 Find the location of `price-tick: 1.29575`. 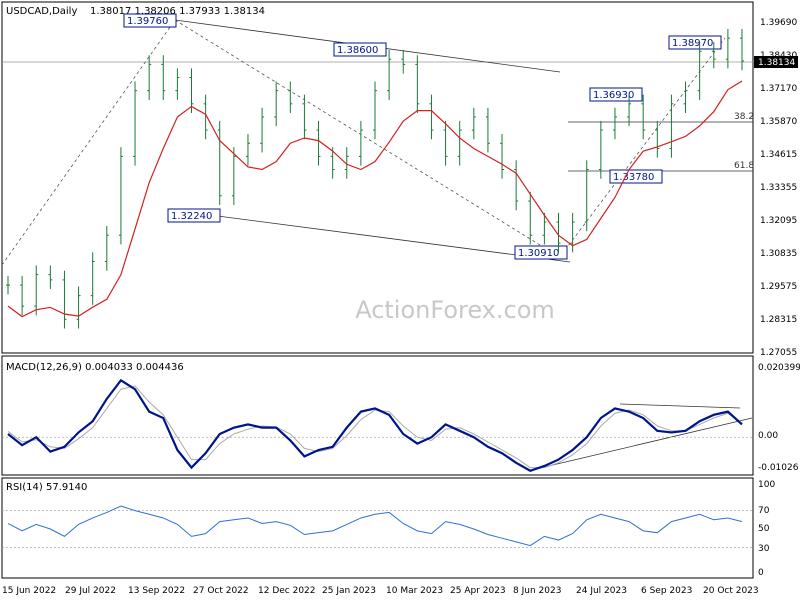

price-tick: 1.29575 is located at coordinates (778, 287).